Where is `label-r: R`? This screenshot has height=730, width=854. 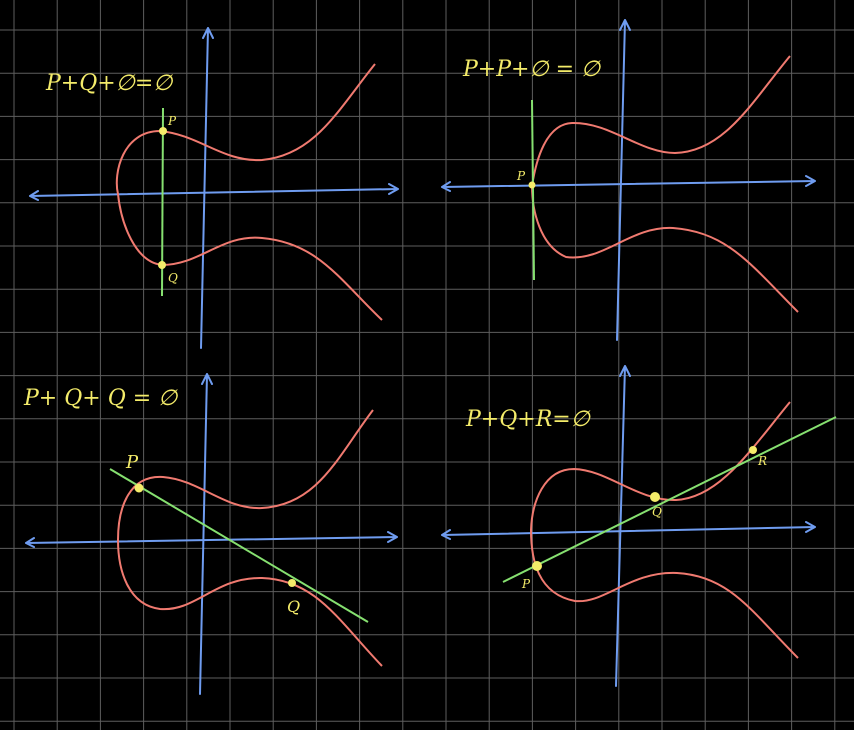
label-r: R is located at coordinates (762, 461).